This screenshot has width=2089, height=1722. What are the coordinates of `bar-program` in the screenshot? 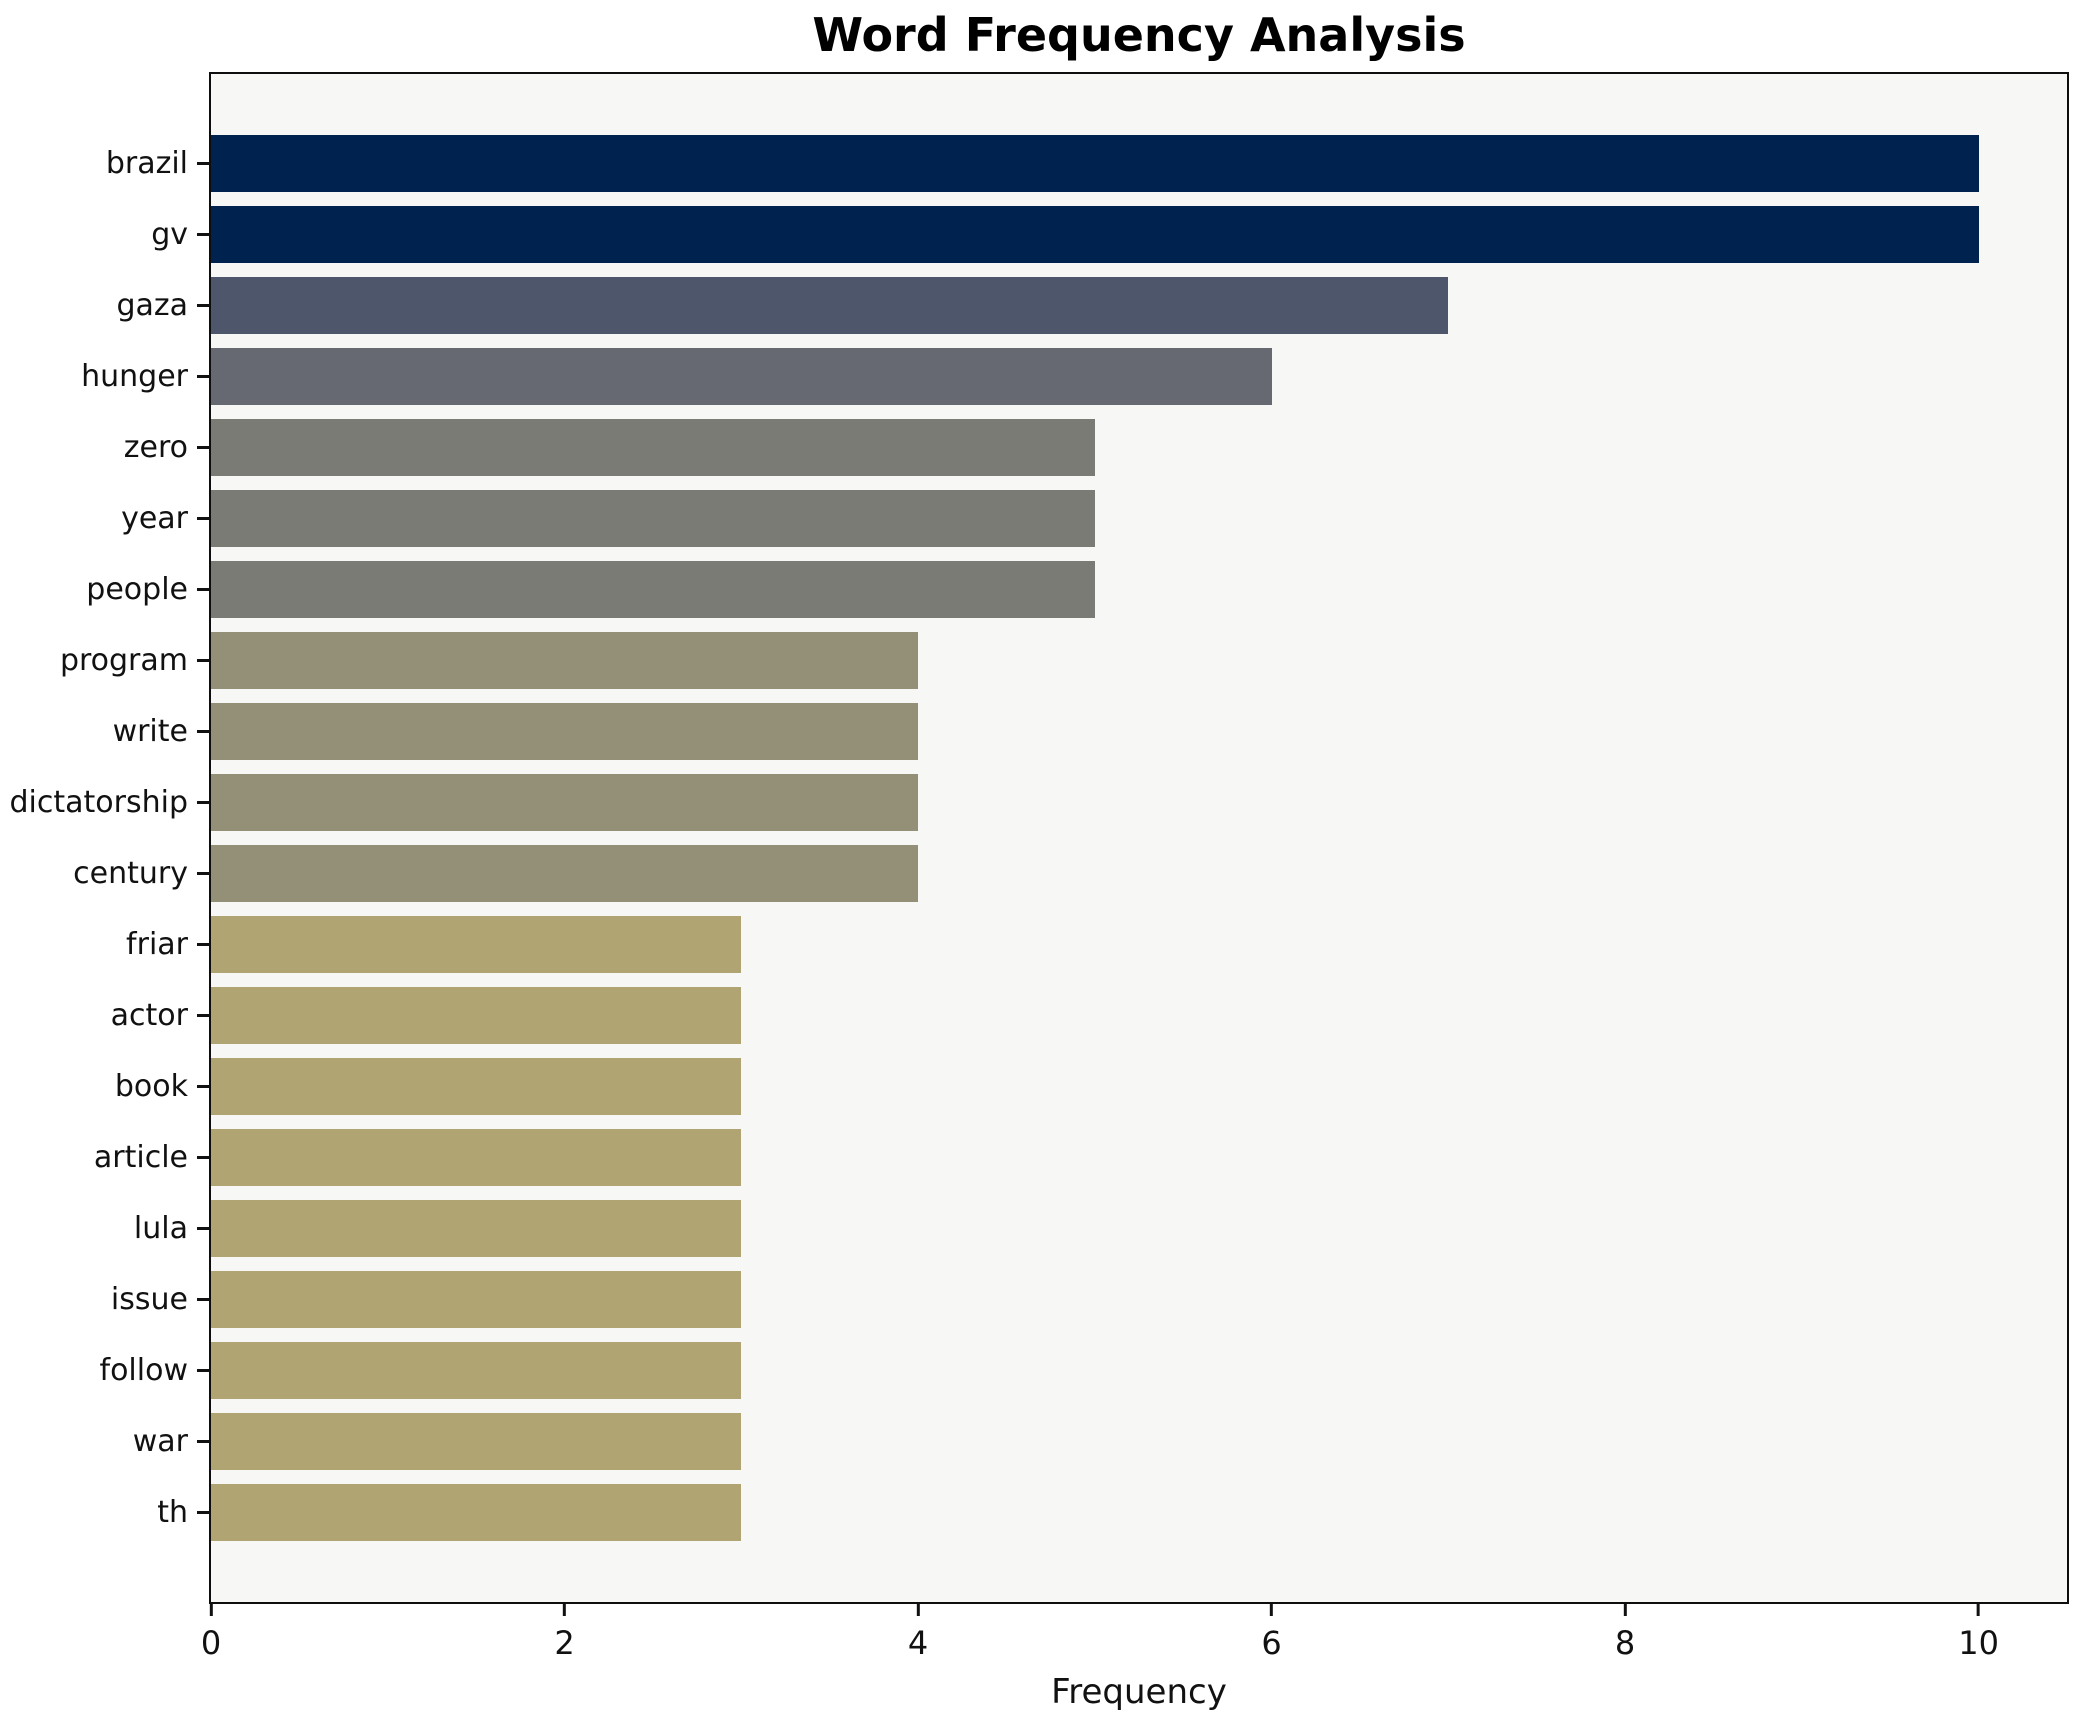 It's located at (565, 660).